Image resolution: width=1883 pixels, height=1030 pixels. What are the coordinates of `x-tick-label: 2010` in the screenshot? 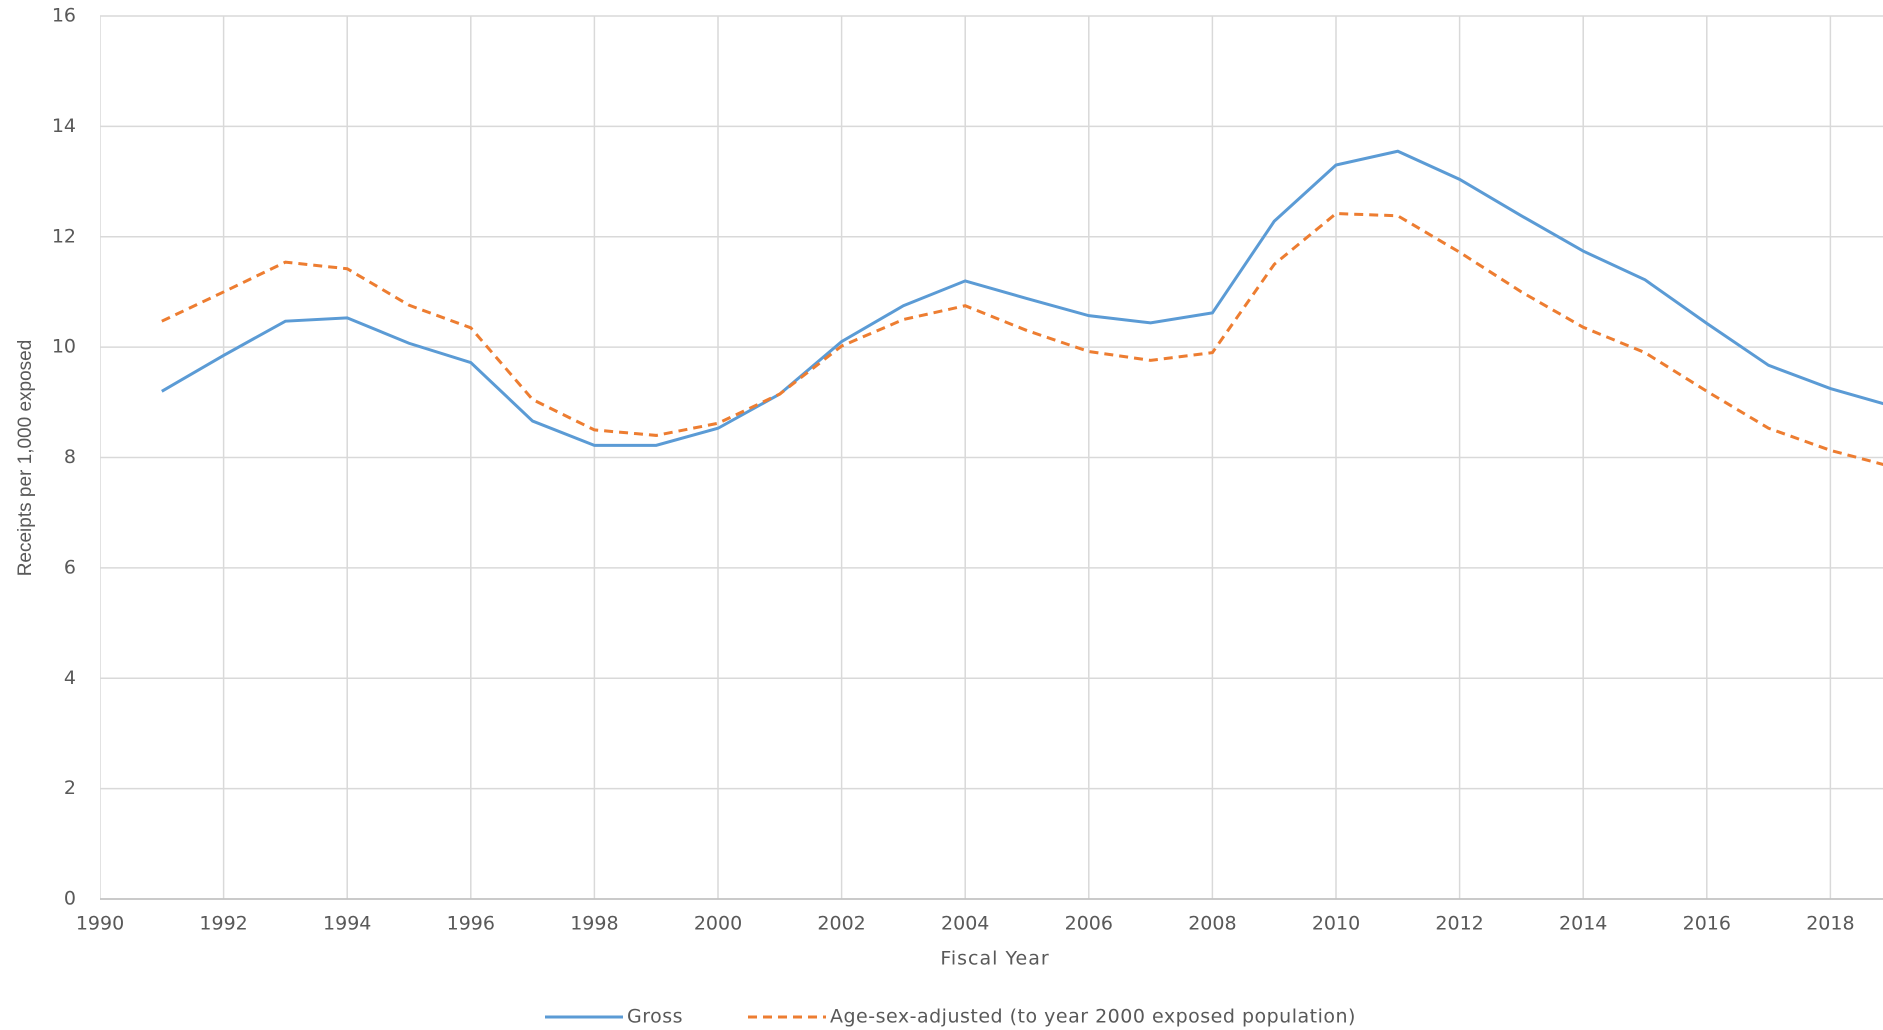 It's located at (1336, 924).